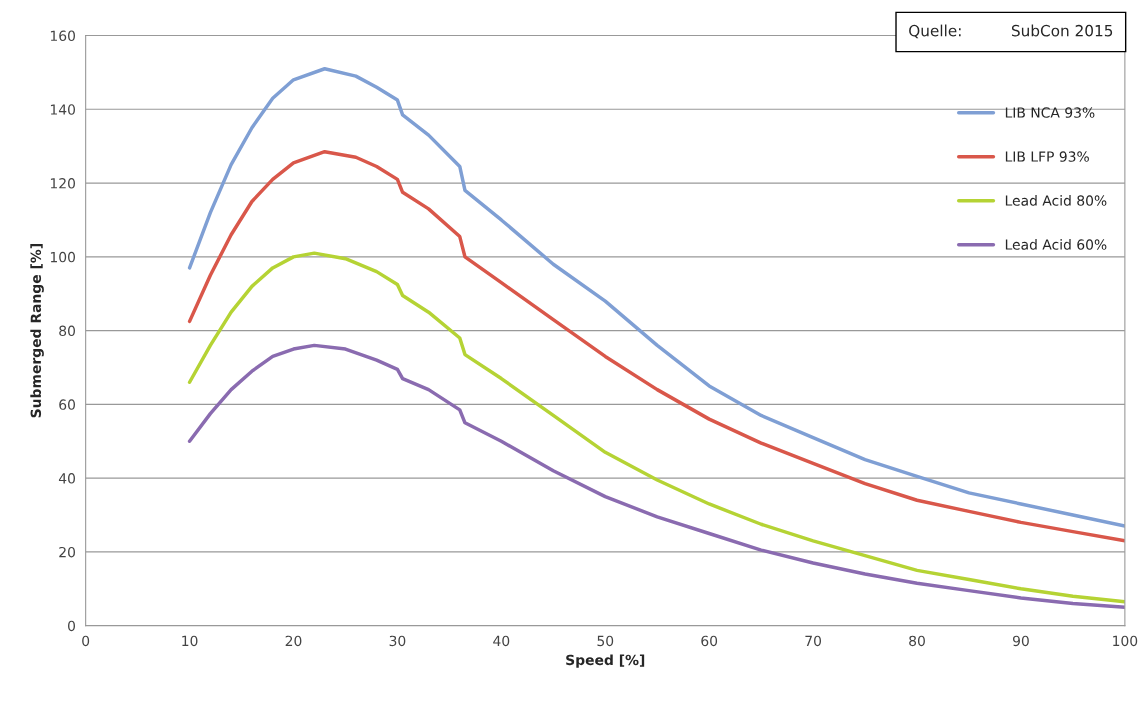  What do you see at coordinates (62, 109) in the screenshot?
I see `y-tick-label: 140` at bounding box center [62, 109].